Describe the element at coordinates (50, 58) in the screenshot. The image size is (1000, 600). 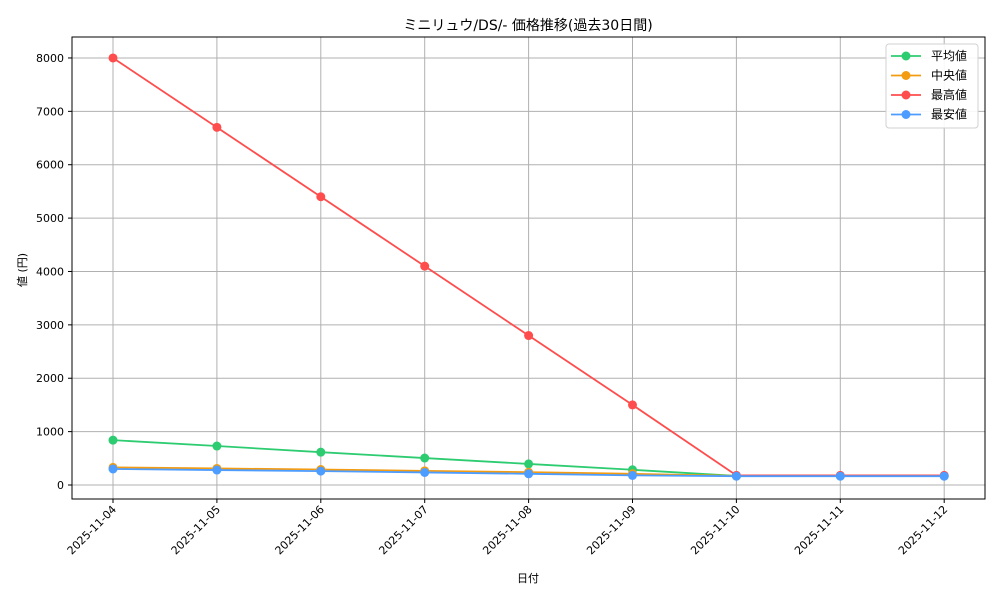
I see `y-tick-label: 8000` at that location.